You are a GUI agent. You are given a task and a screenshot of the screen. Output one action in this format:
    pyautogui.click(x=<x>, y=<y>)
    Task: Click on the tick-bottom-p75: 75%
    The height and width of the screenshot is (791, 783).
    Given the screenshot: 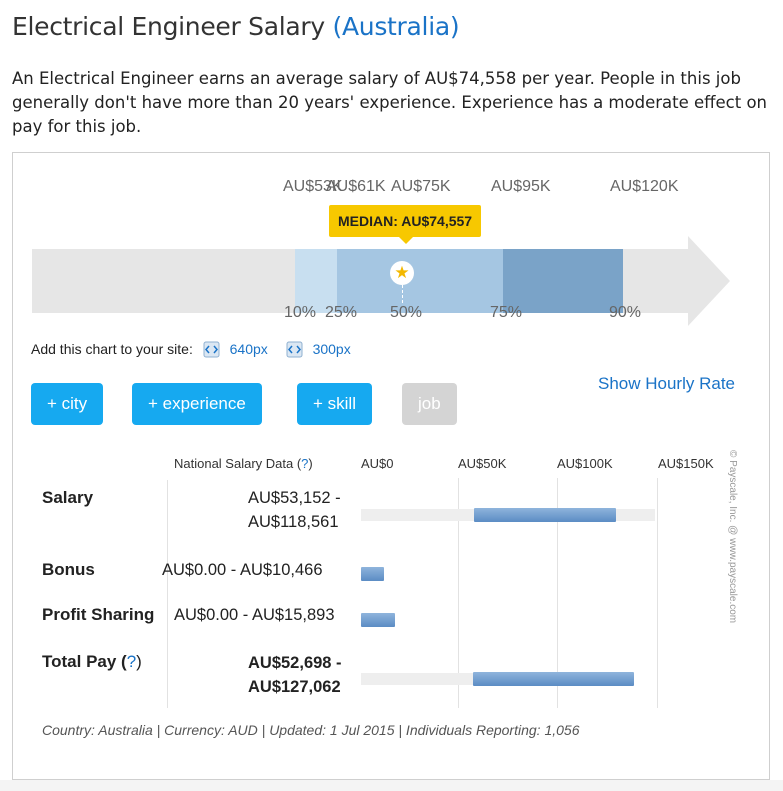 What is the action you would take?
    pyautogui.click(x=506, y=312)
    